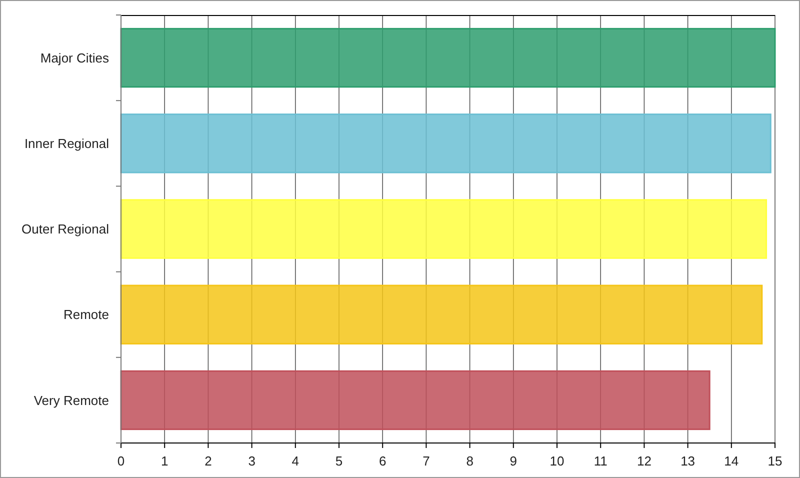 This screenshot has width=800, height=478. Describe the element at coordinates (75, 58) in the screenshot. I see `y-tick-label: Major Cities` at that location.